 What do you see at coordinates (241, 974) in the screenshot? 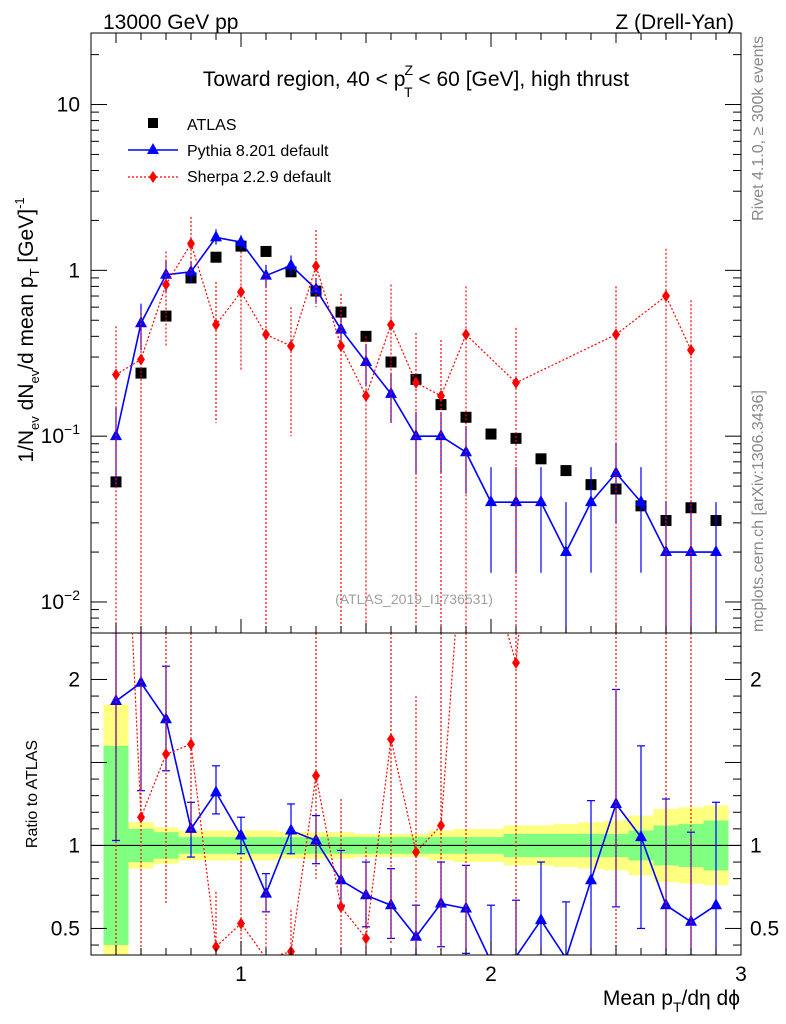
I see `x-tick-label: 1` at bounding box center [241, 974].